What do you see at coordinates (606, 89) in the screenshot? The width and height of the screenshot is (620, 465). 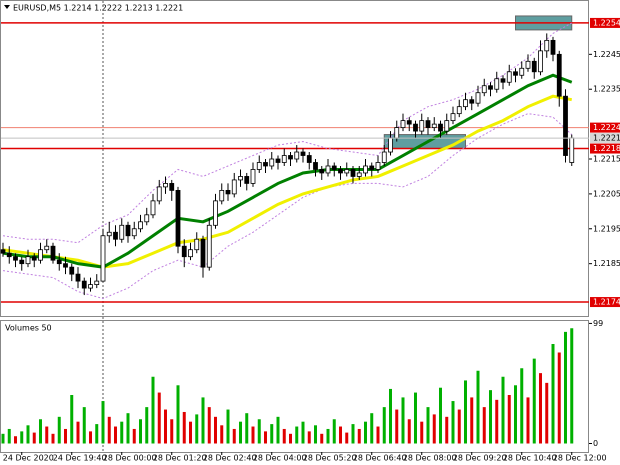 I see `y-tick-label: 1.2235` at bounding box center [606, 89].